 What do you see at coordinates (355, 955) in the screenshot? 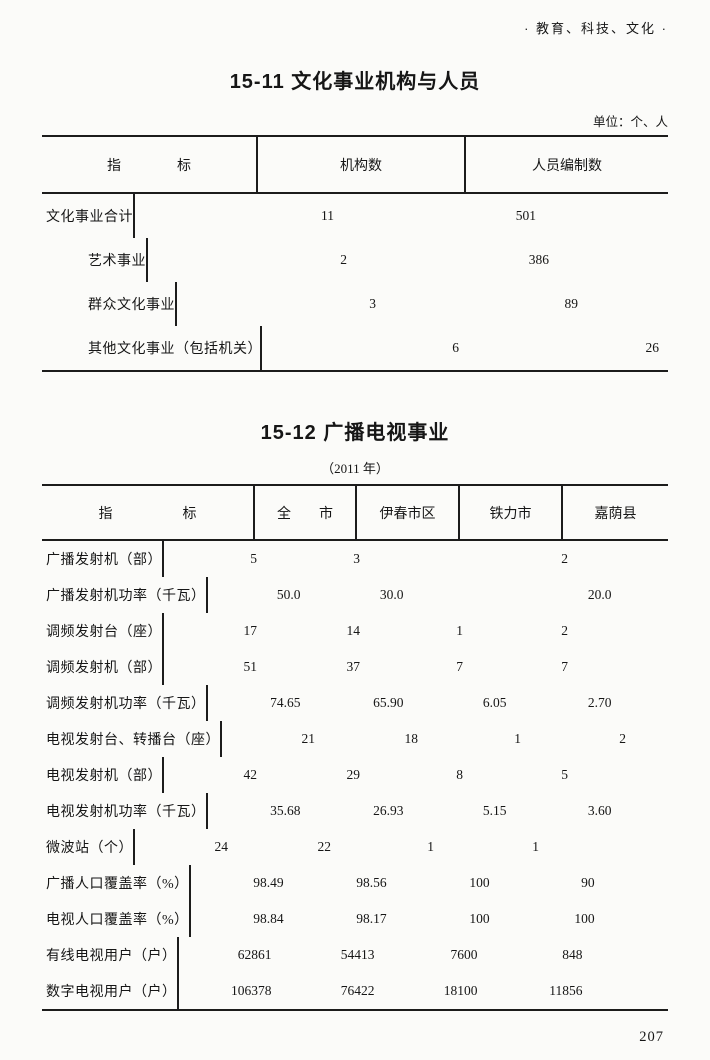
I see `table2-row: 有线电视用户（户） 62861 54413 7600 848` at bounding box center [355, 955].